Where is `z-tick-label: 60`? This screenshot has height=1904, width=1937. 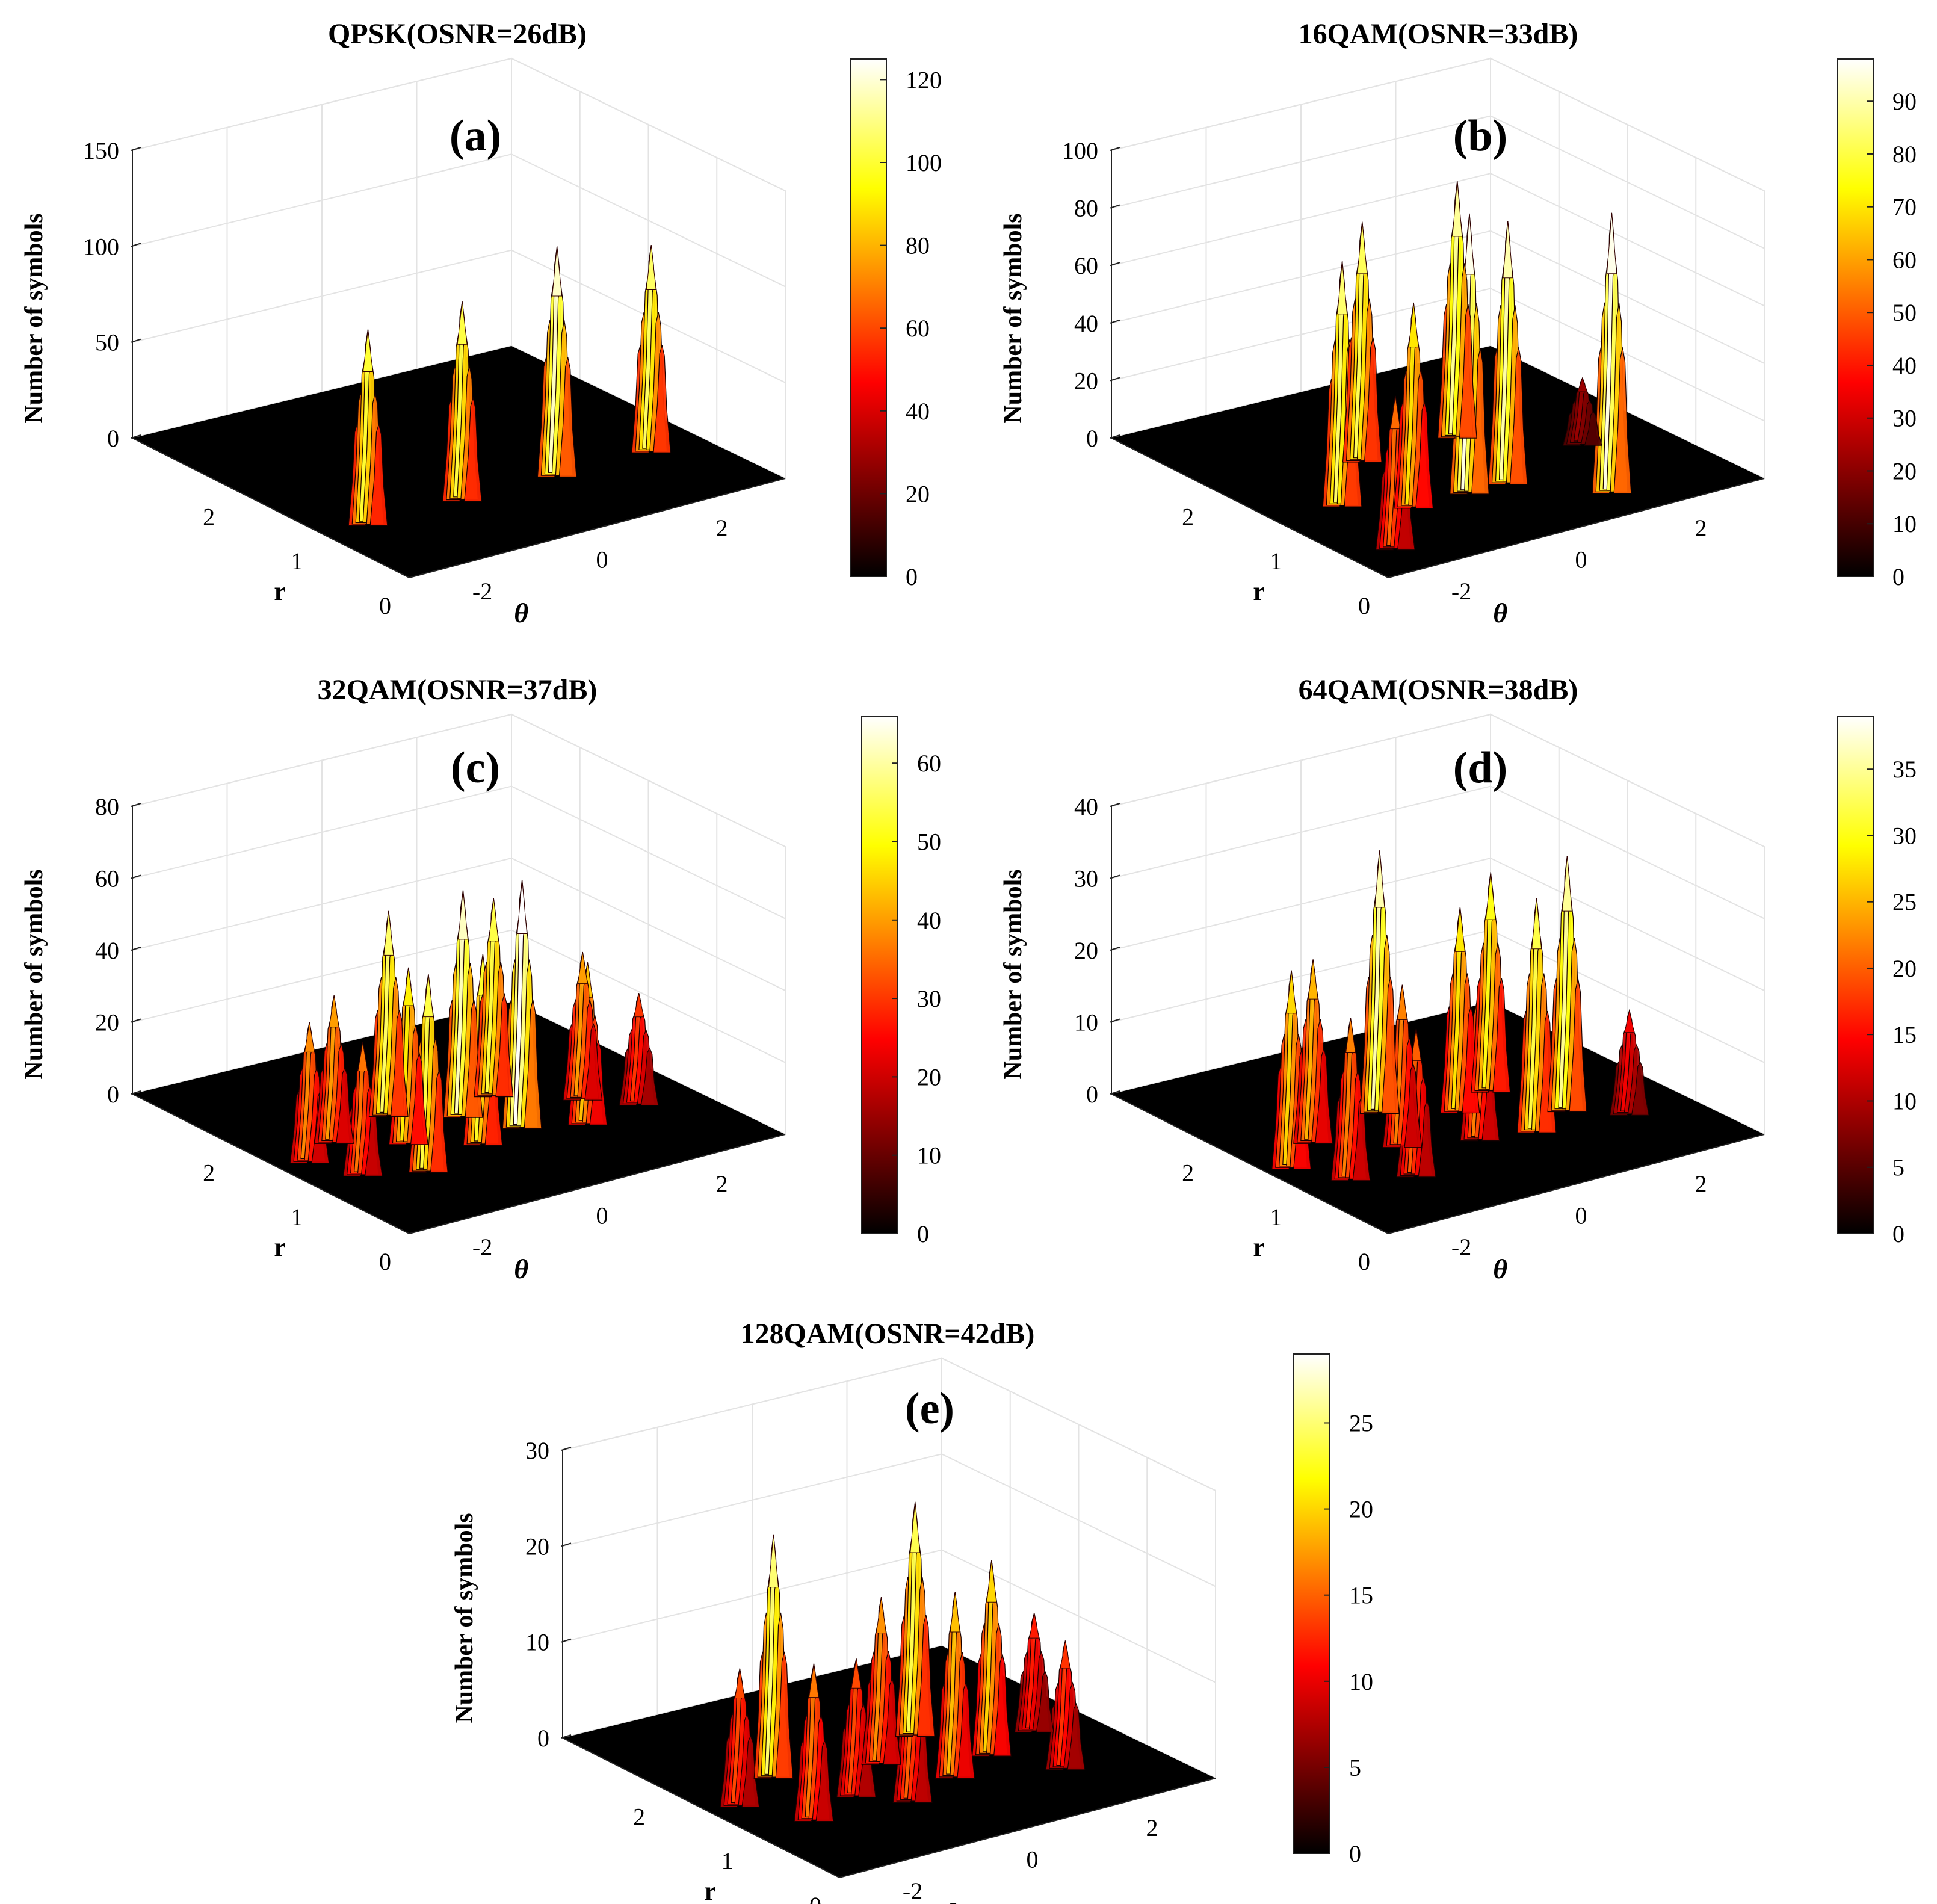 z-tick-label: 60 is located at coordinates (1086, 266).